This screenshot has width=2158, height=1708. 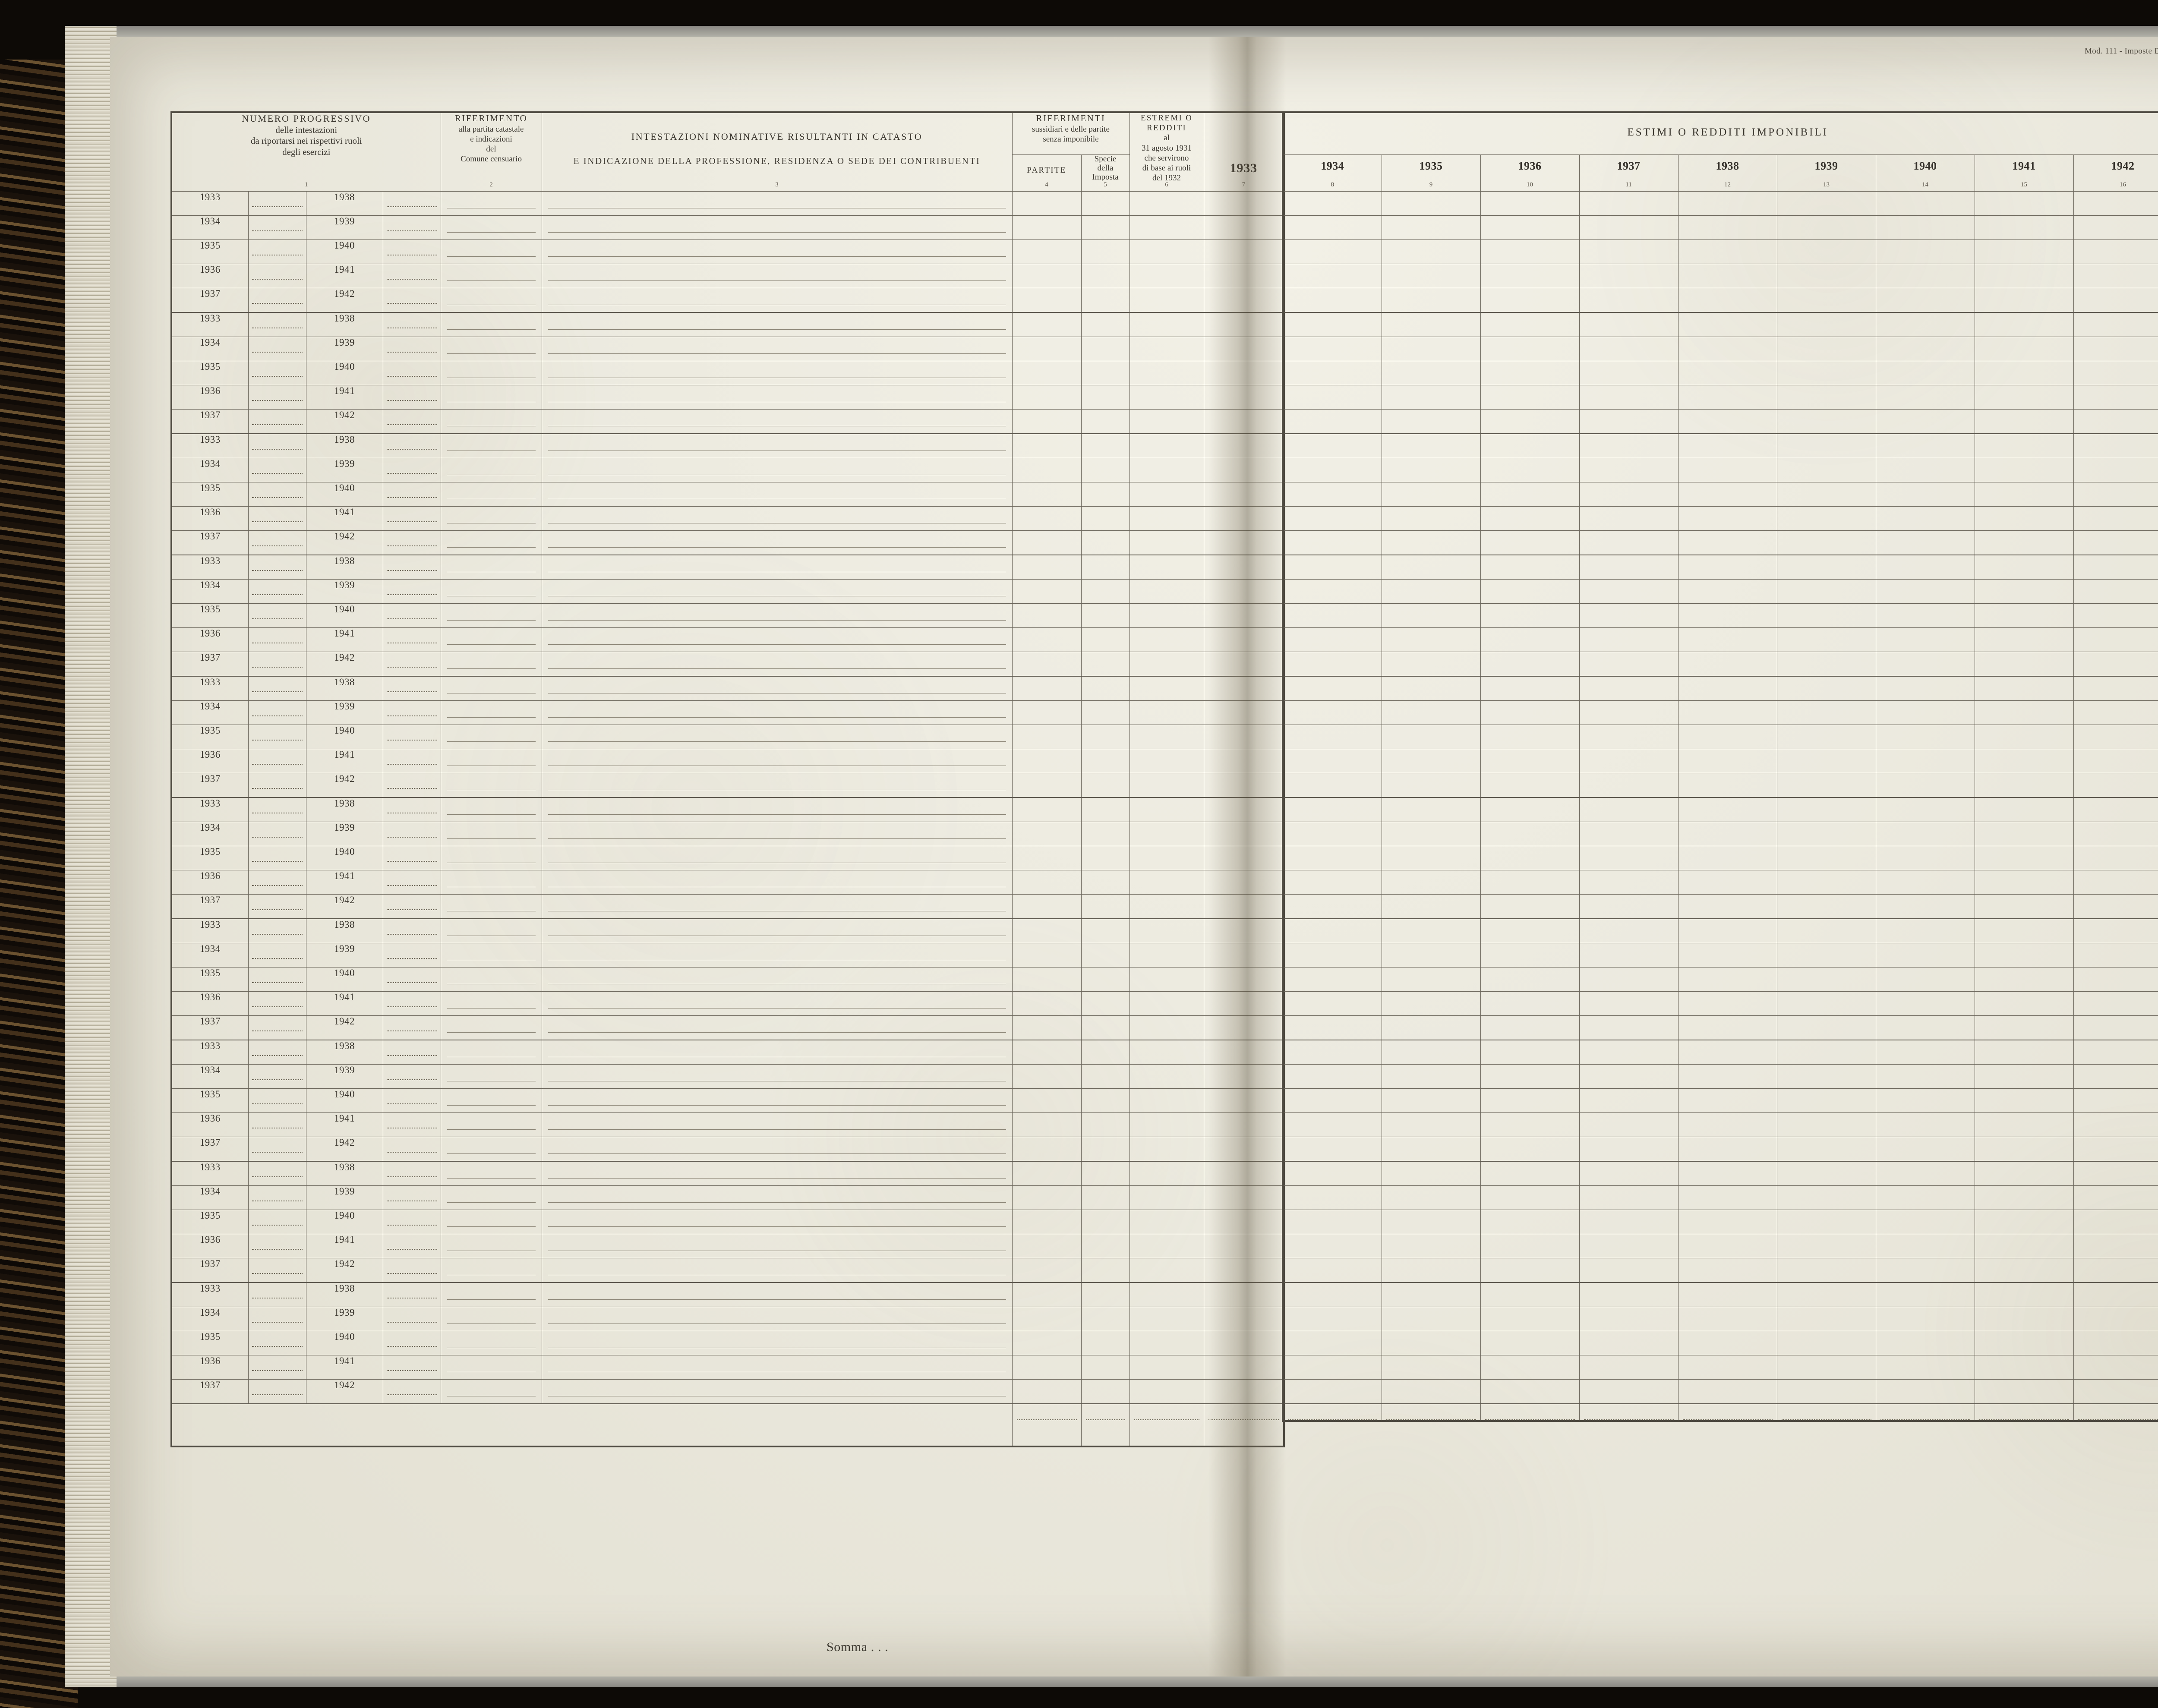 I want to click on cell-year-first: 1934, so click(x=209, y=712).